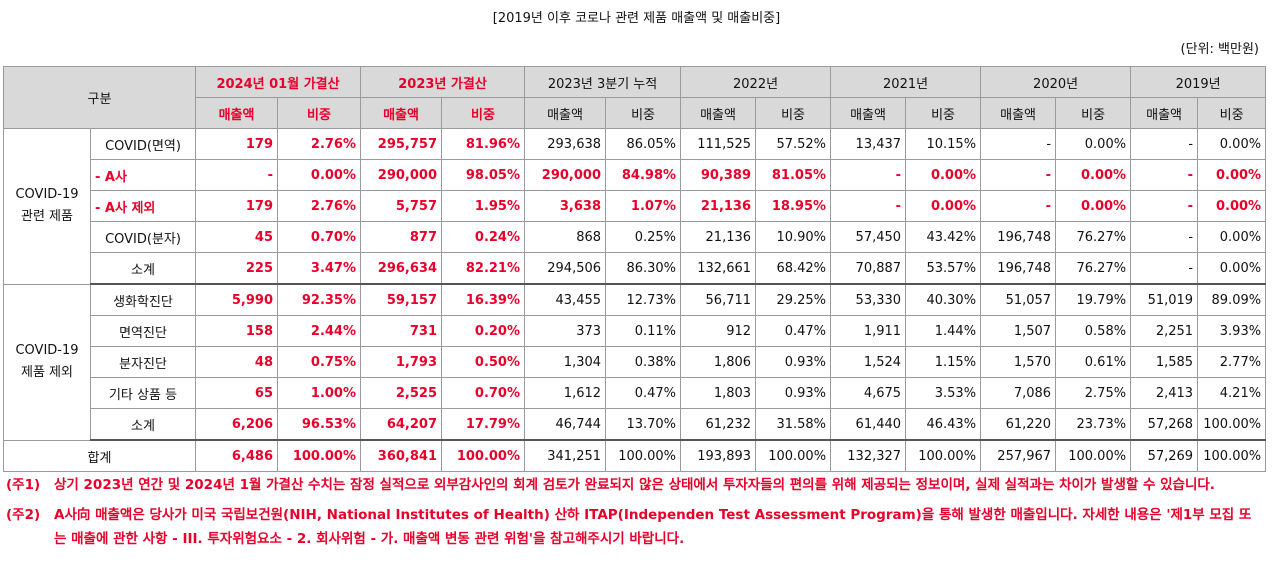 Image resolution: width=1273 pixels, height=584 pixels. I want to click on ratio-cell: 3.47%, so click(319, 268).